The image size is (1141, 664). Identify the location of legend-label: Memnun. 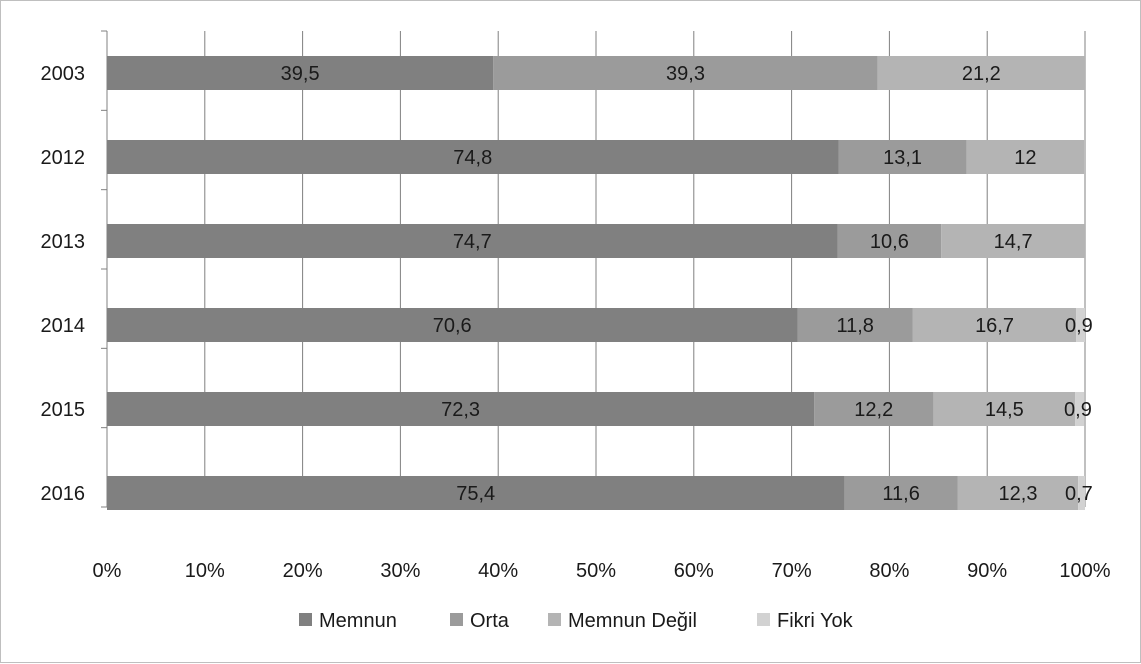
(358, 621).